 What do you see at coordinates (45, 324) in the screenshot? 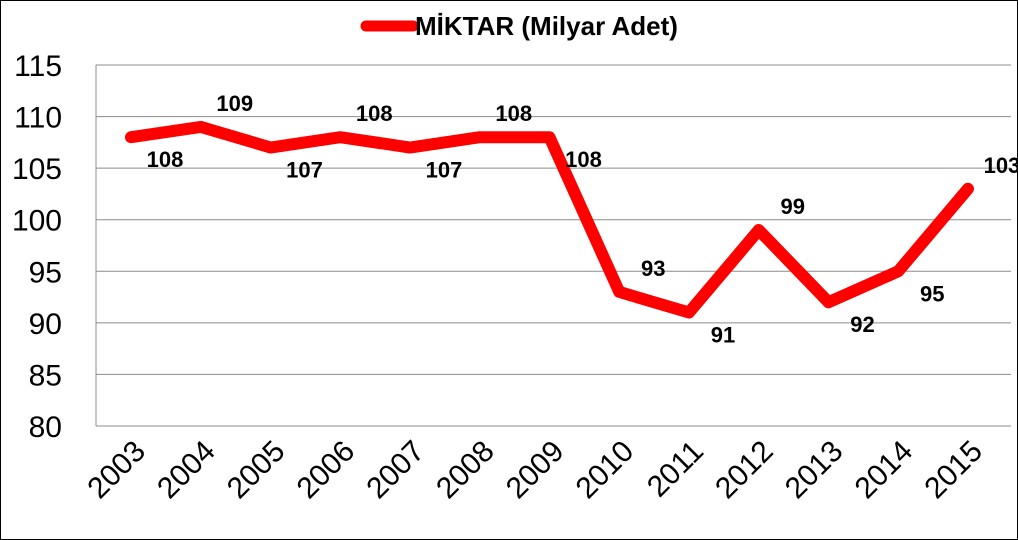
I see `y-tick-label: 90` at bounding box center [45, 324].